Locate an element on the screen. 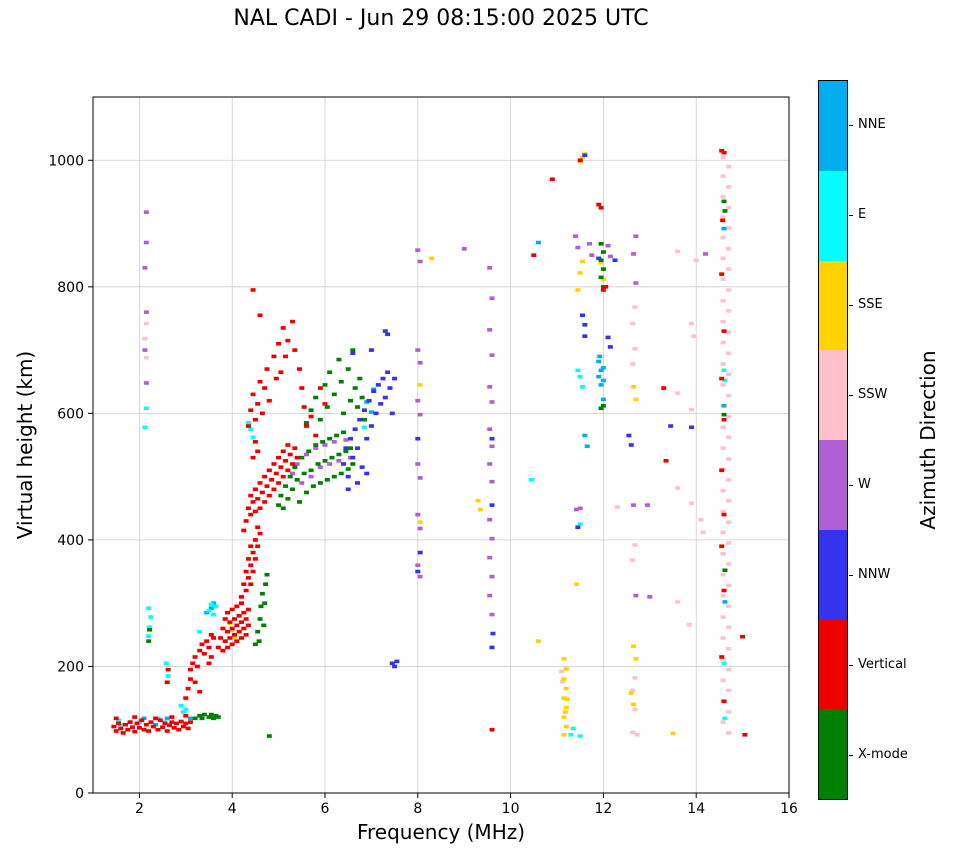 Image resolution: width=958 pixels, height=857 pixels. colorbar-label-nne: NNE is located at coordinates (872, 124).